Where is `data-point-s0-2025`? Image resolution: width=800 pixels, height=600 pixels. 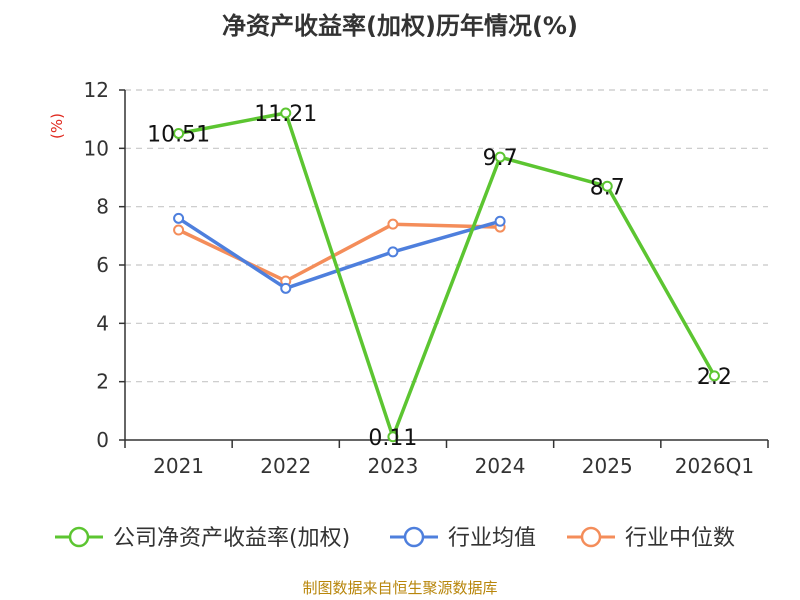
data-point-s0-2025 is located at coordinates (607, 186).